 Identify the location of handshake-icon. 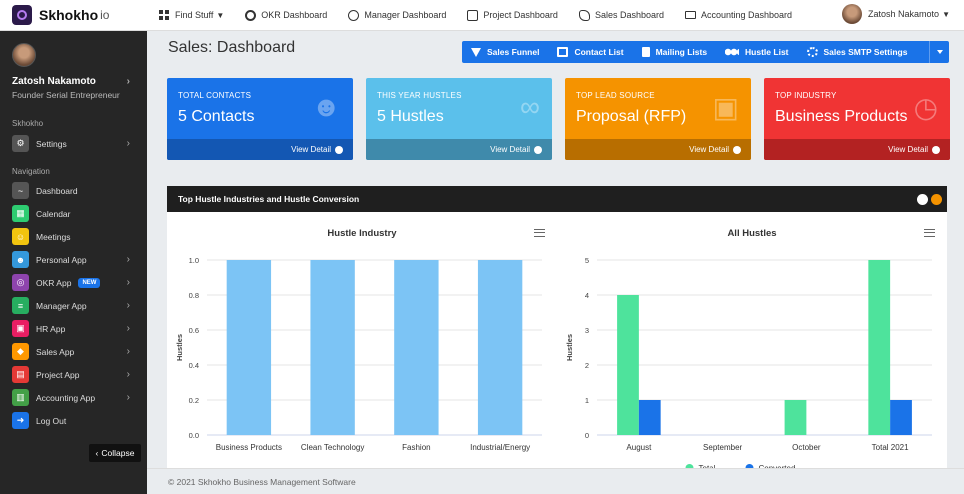
(584, 15).